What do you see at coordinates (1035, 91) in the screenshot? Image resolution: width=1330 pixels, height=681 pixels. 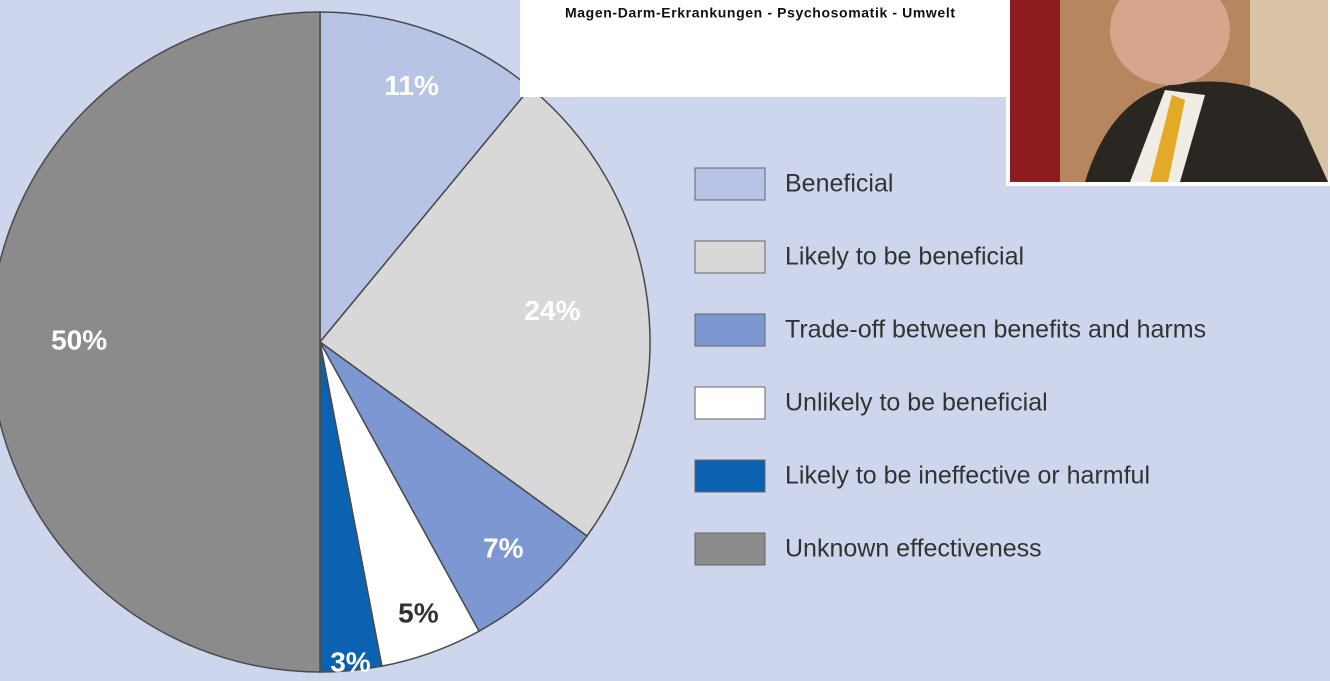 I see `curtain` at bounding box center [1035, 91].